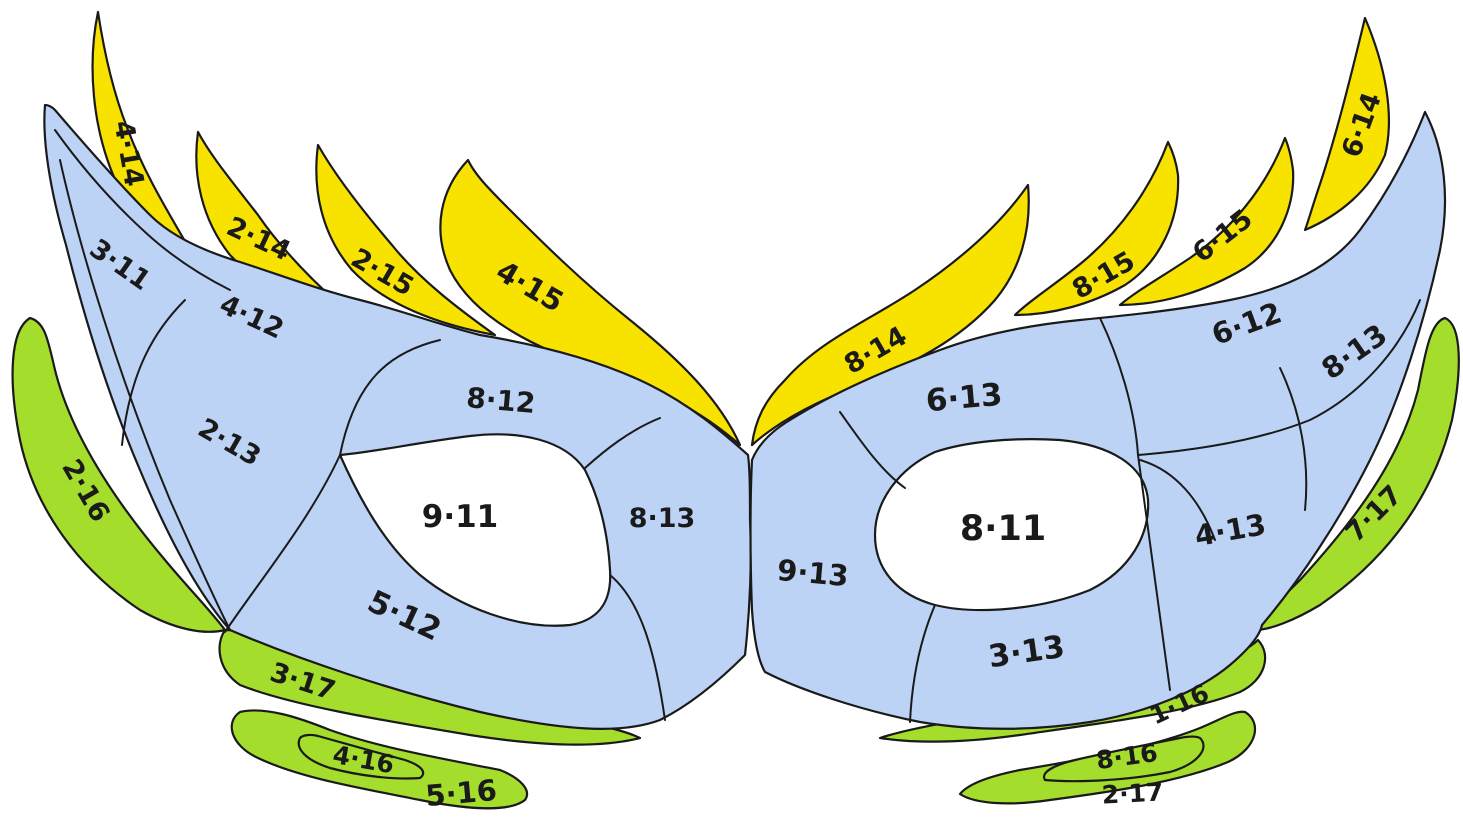 The width and height of the screenshot is (1463, 833). Describe the element at coordinates (662, 518) in the screenshot. I see `label-left-inner: 8·13` at that location.